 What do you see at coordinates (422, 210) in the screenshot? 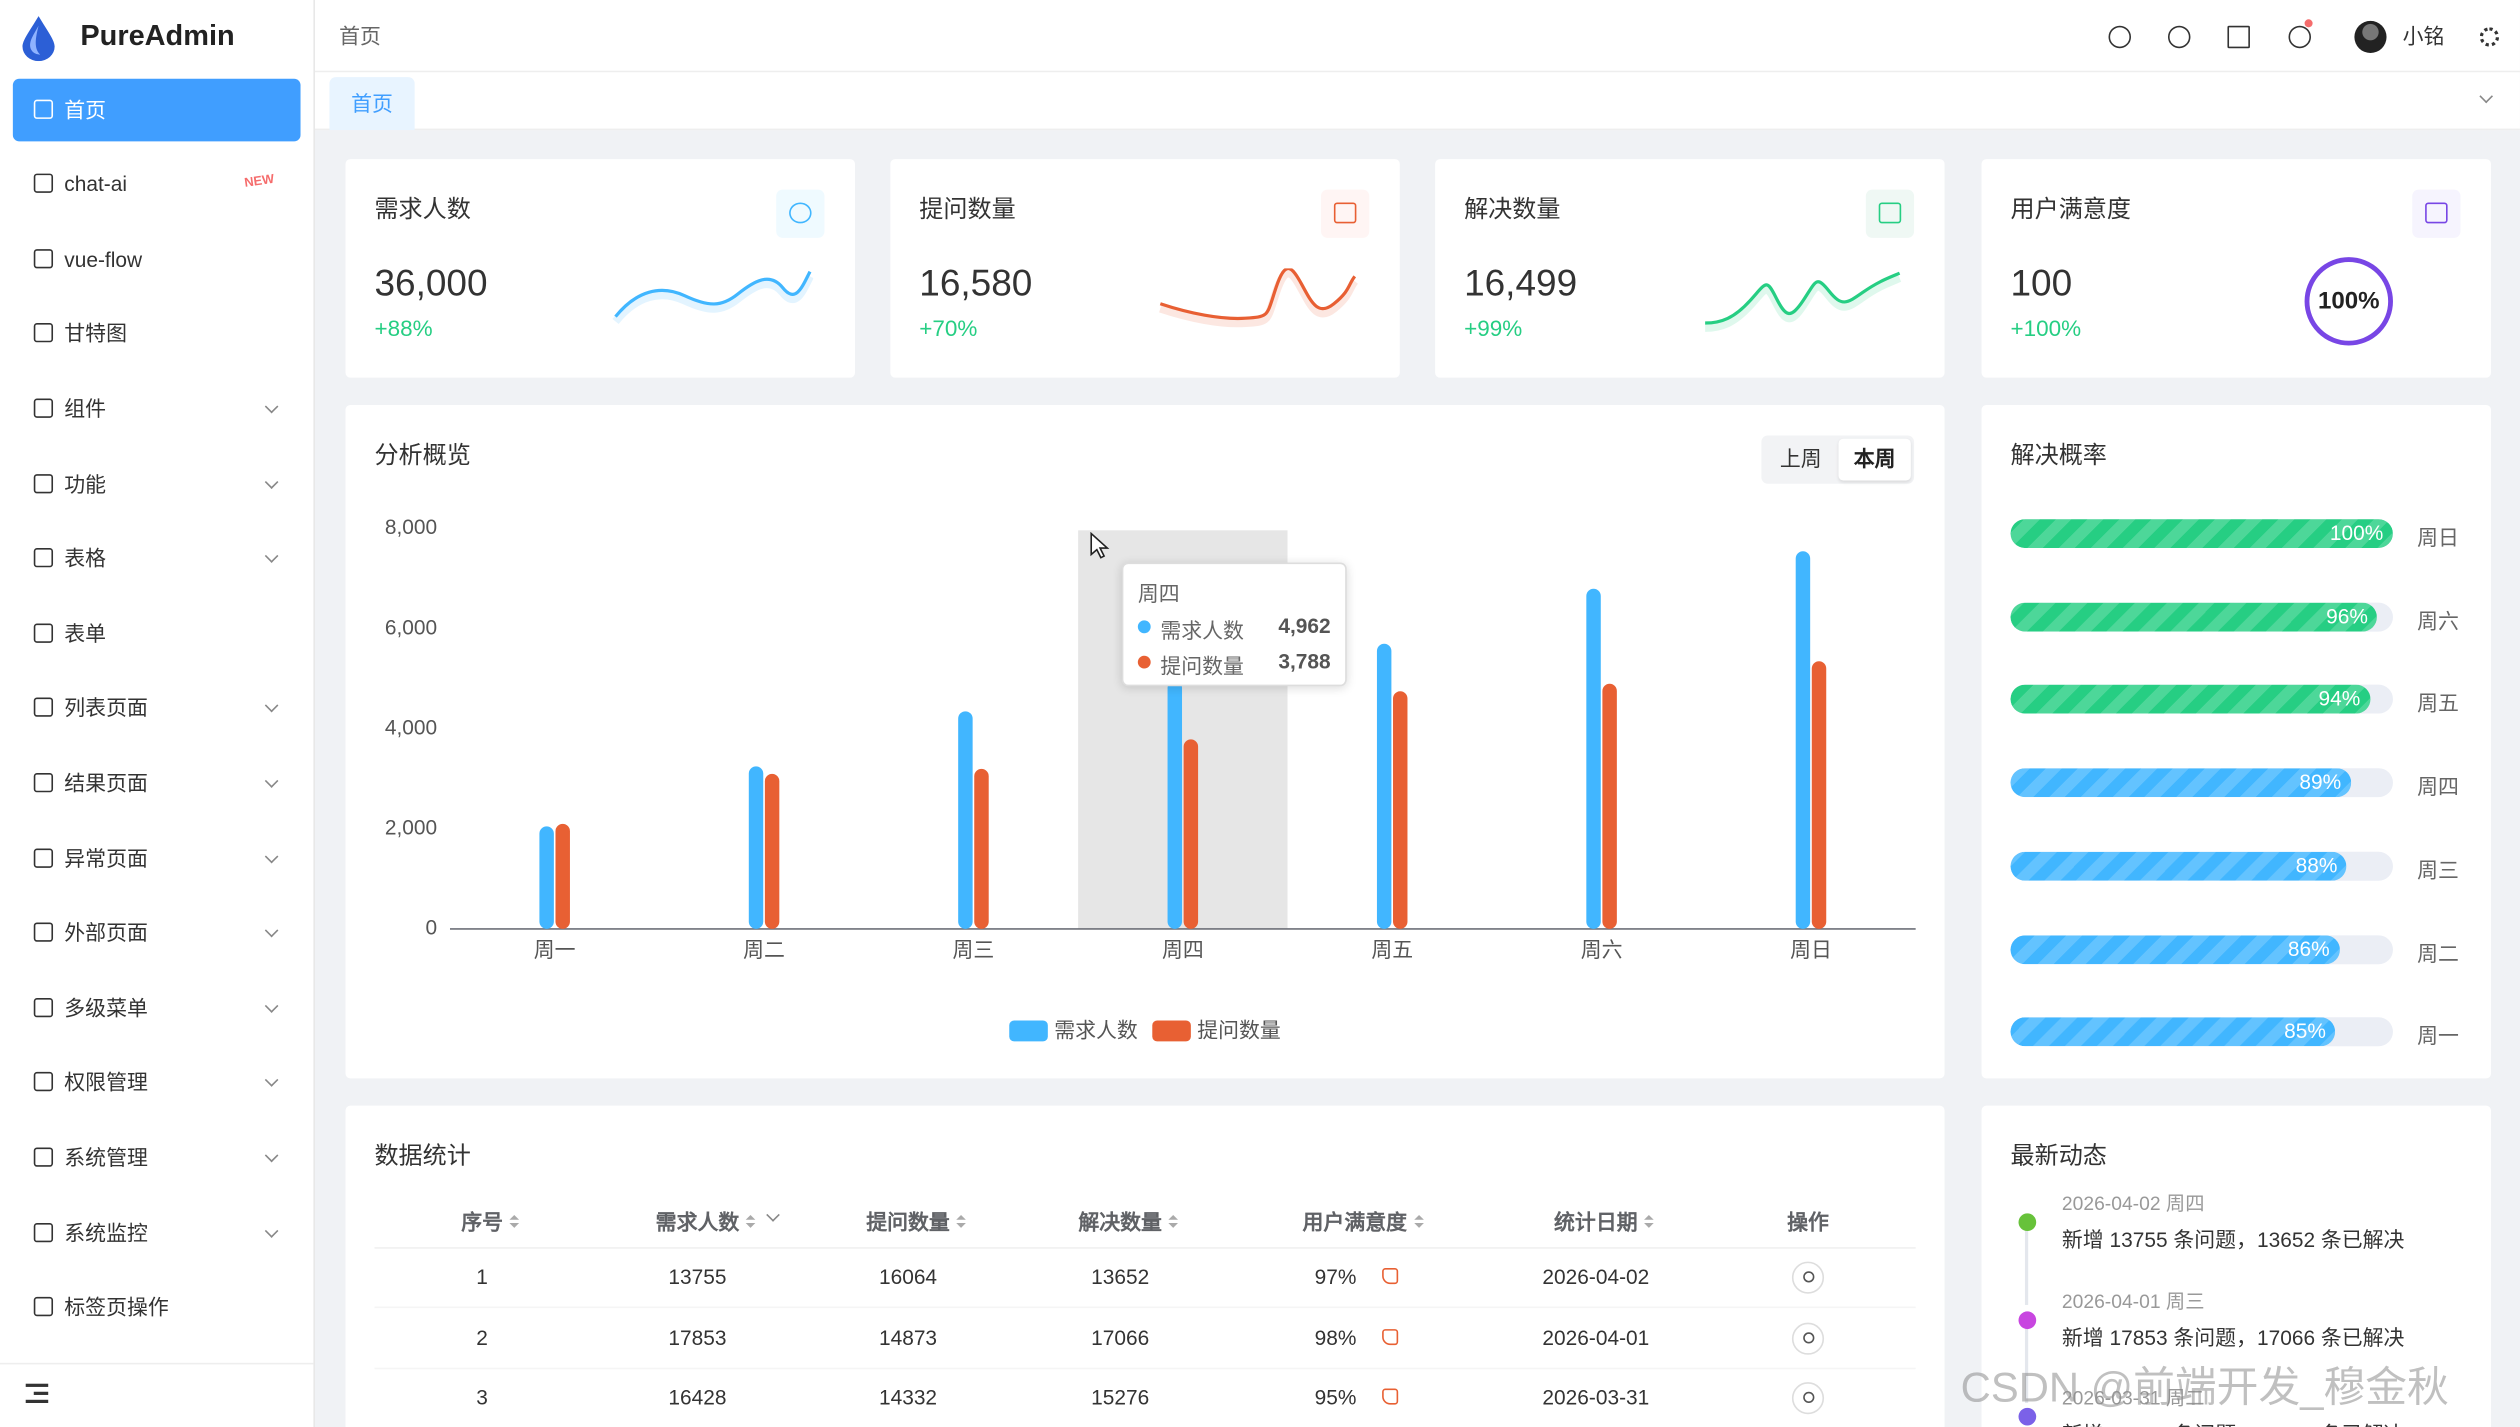
I see `card-title: 需求人数` at bounding box center [422, 210].